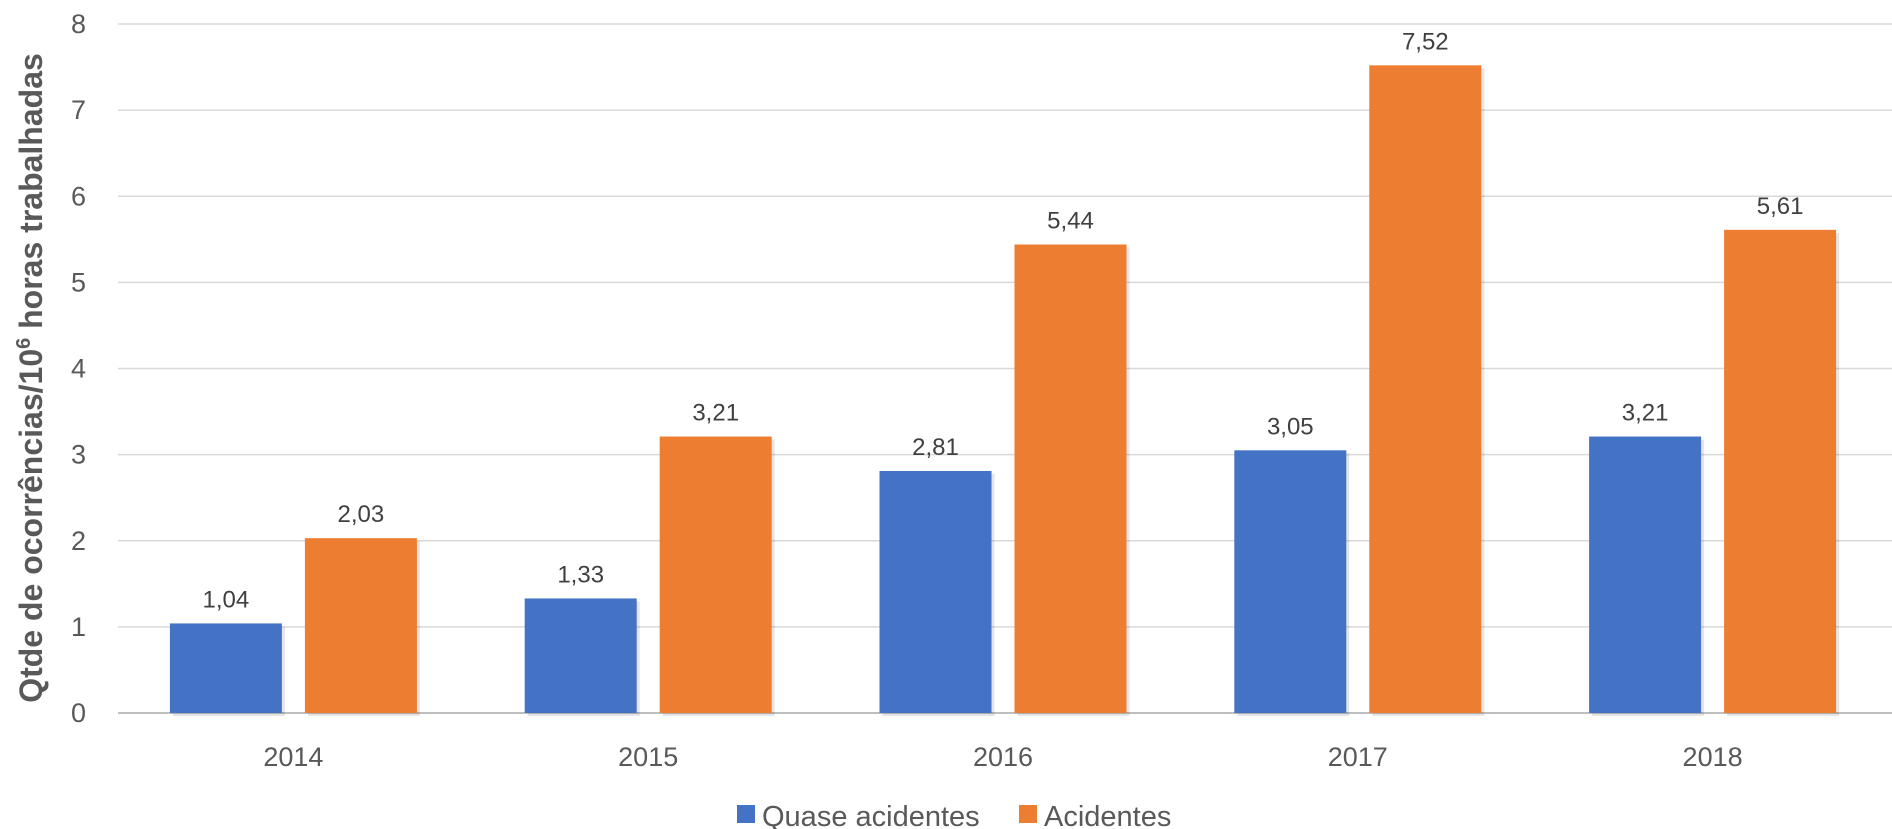 The height and width of the screenshot is (829, 1892). Describe the element at coordinates (1107, 815) in the screenshot. I see `legend-label: Acidentes` at that location.